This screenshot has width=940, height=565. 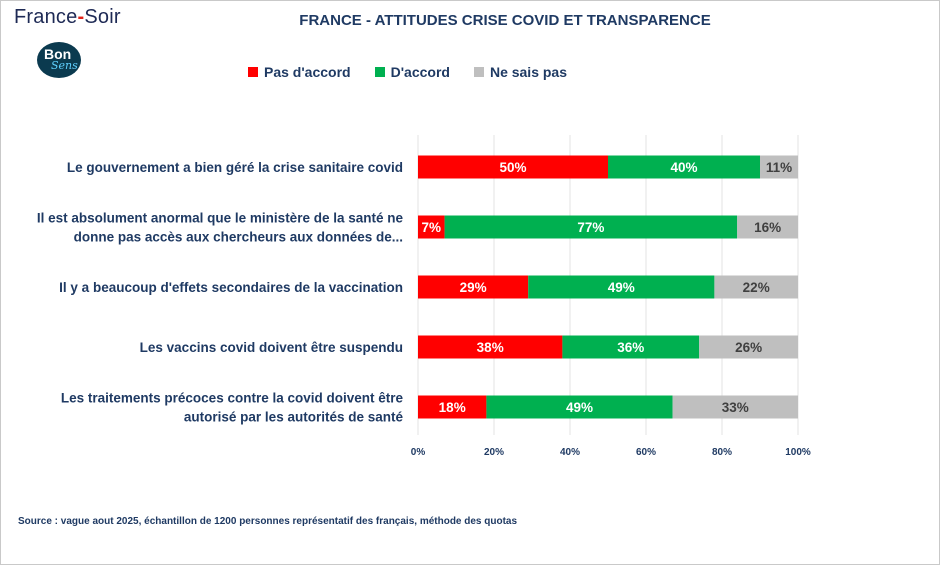 I want to click on legend-swatch-ne-sais-pas, so click(x=478, y=72).